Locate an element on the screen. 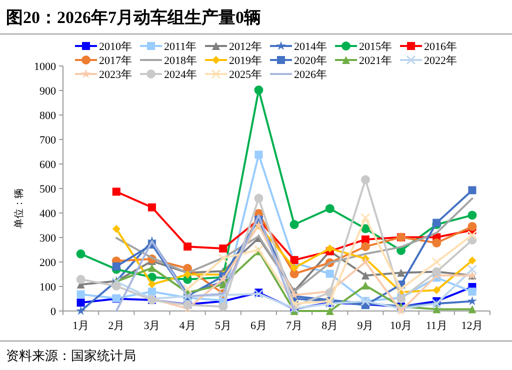  legend-label: 2024年 is located at coordinates (180, 75).